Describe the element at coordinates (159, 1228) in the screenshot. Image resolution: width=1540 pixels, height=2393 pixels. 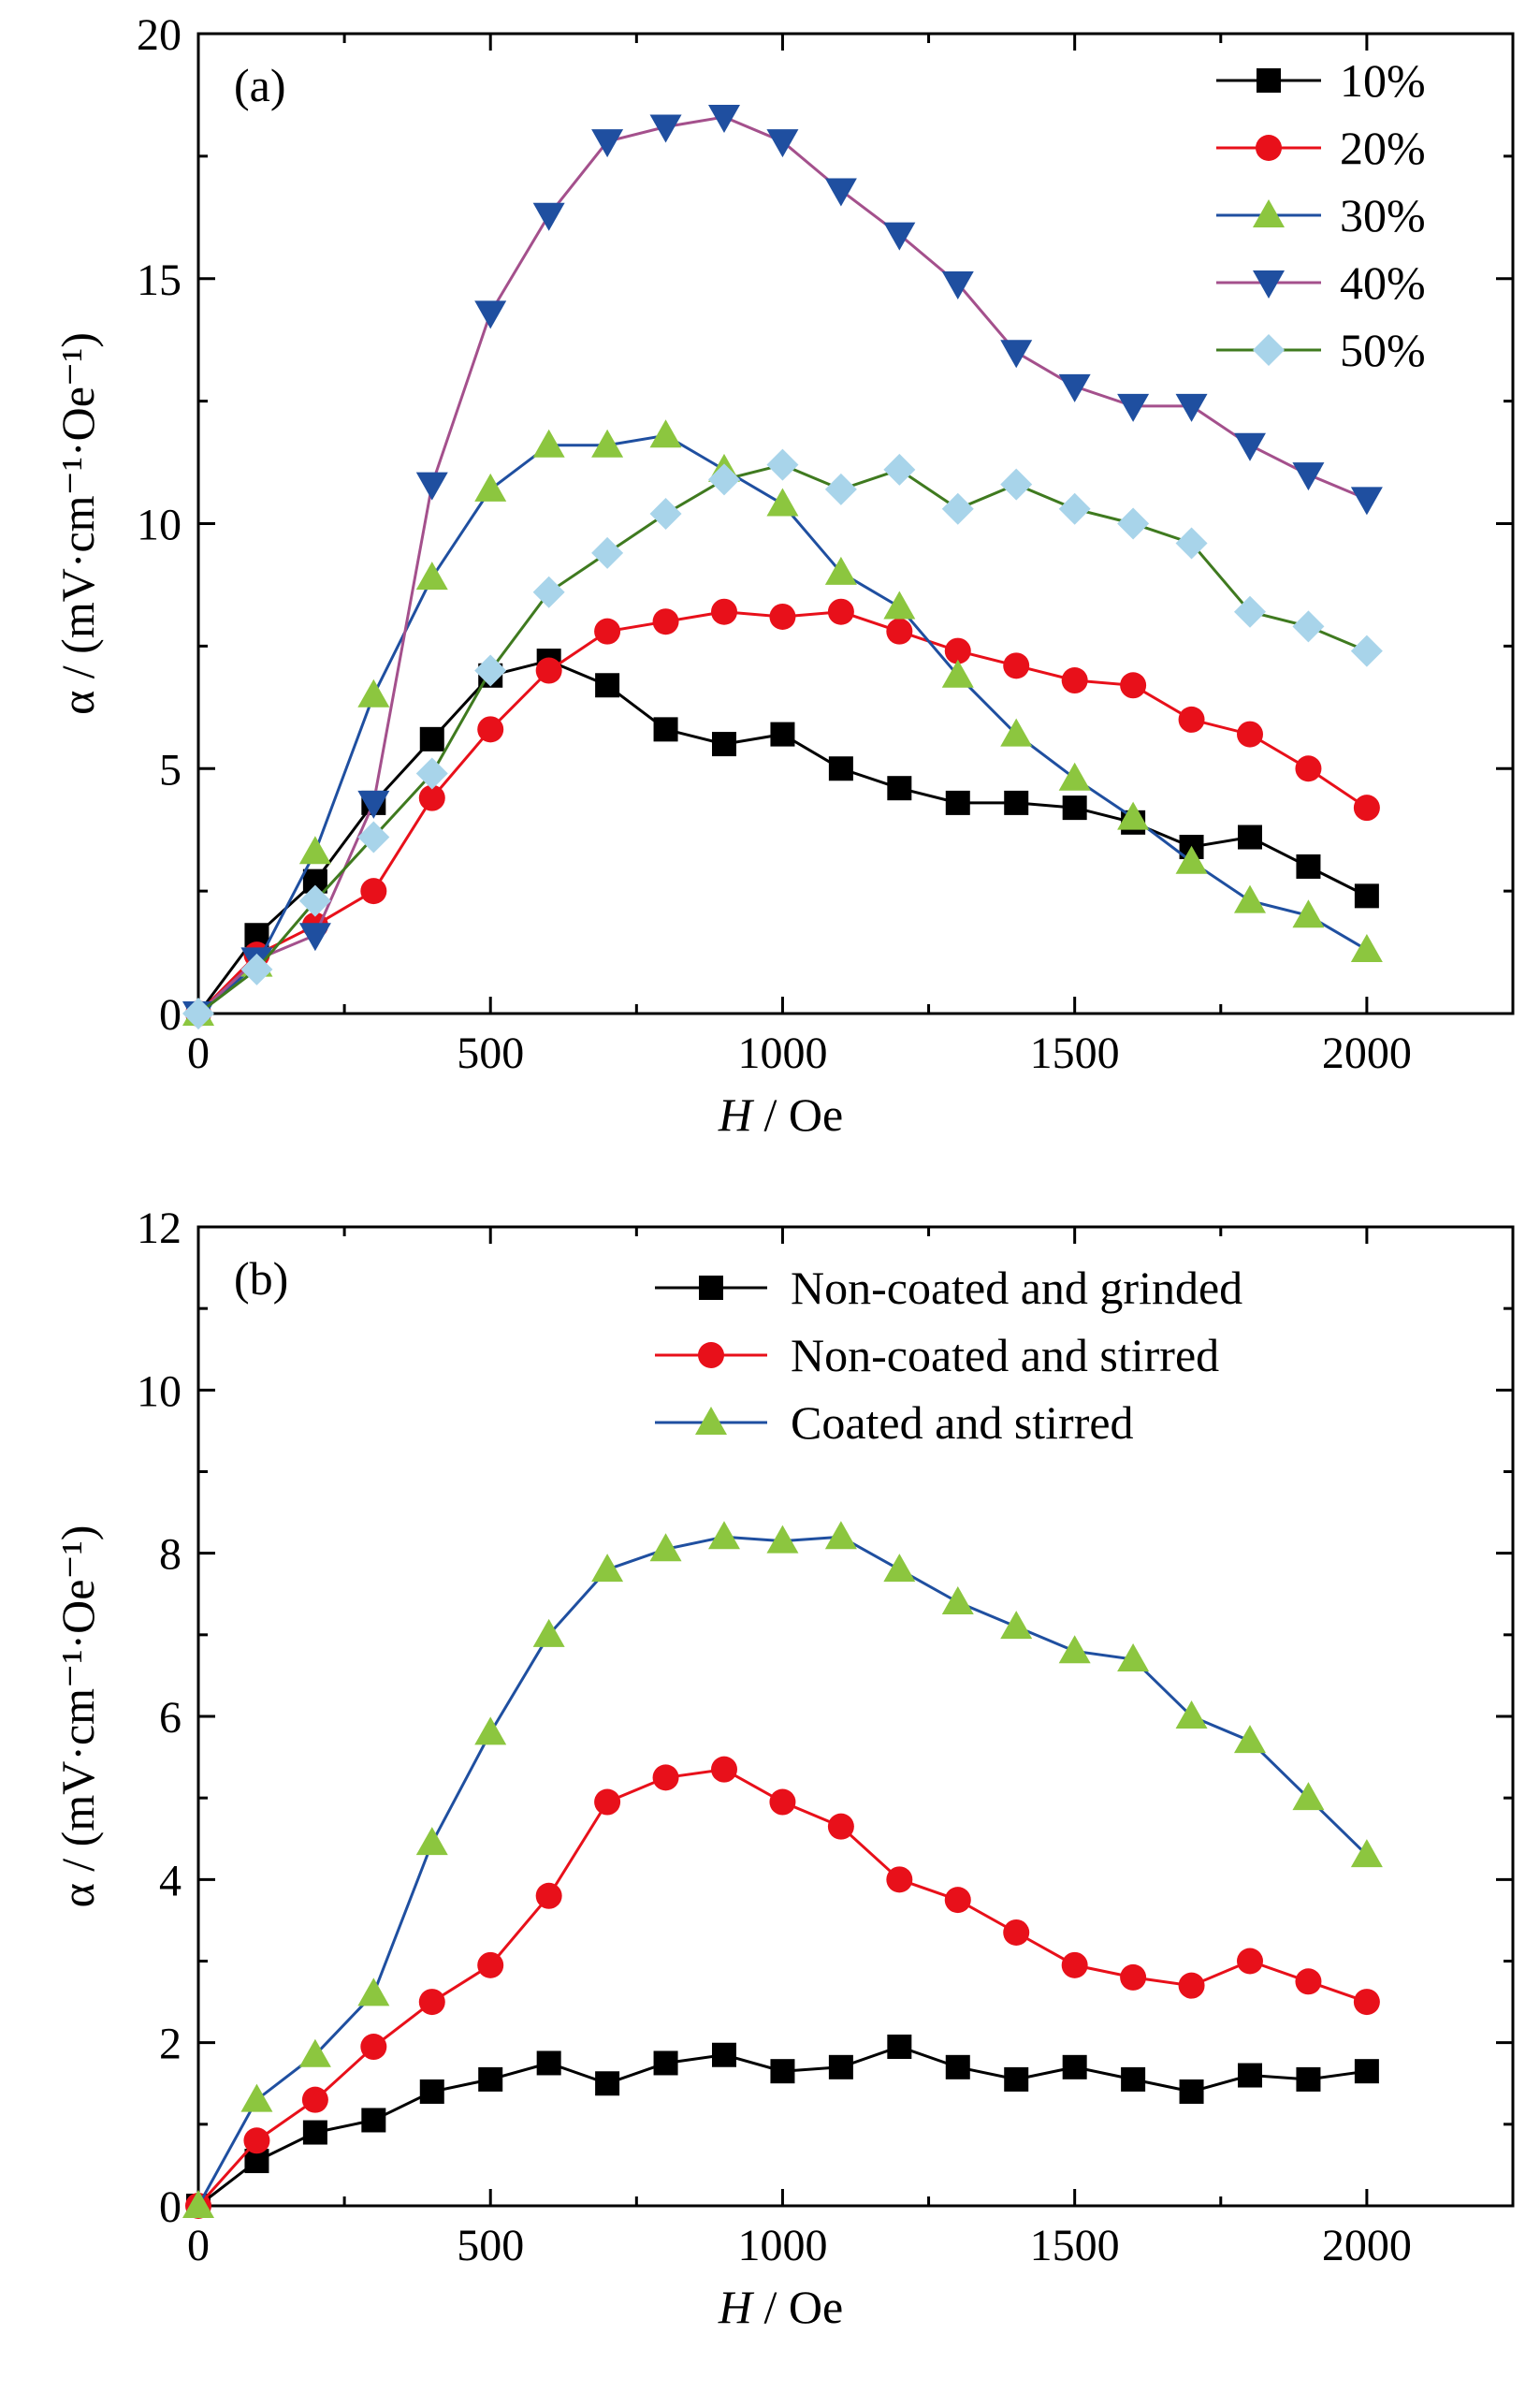
I see `y-tick-label: 12` at that location.